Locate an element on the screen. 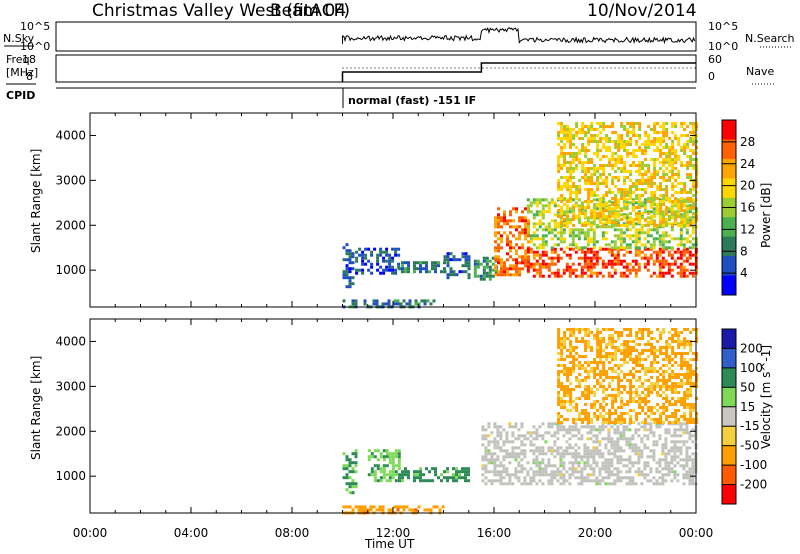  velocity-colorbar-swatch is located at coordinates (729, 397).